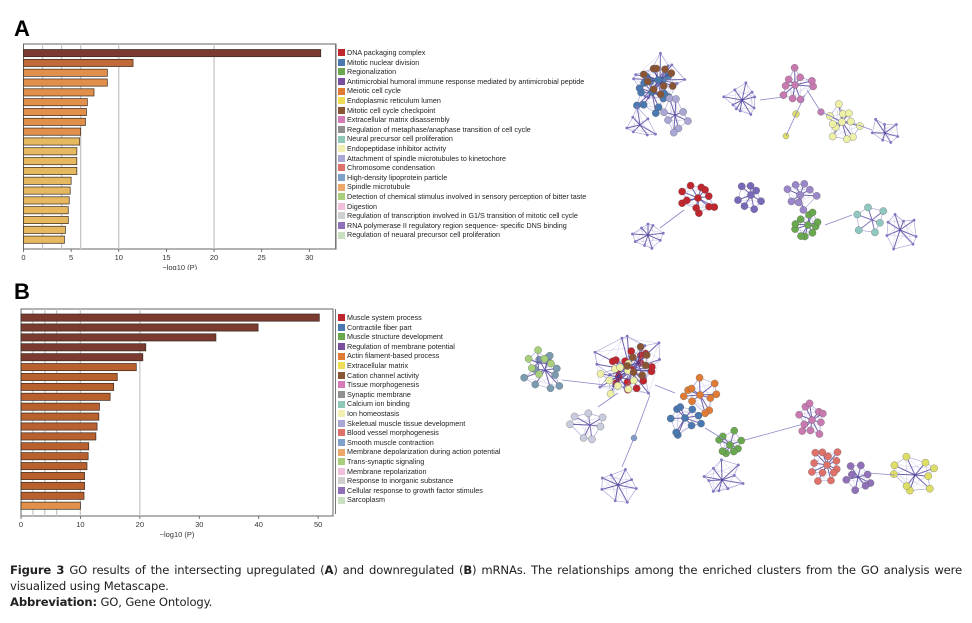 The width and height of the screenshot is (972, 623). I want to click on legend-label: Calcium ion binding, so click(378, 404).